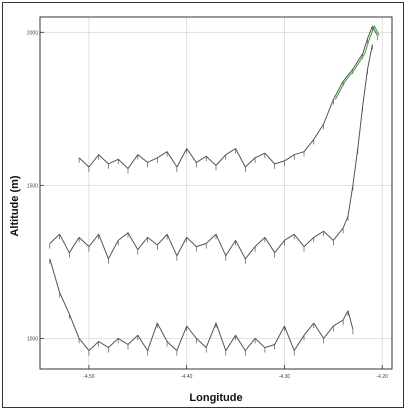 This screenshot has width=408, height=410. Describe the element at coordinates (32, 339) in the screenshot. I see `y-tick-label: 1000` at that location.